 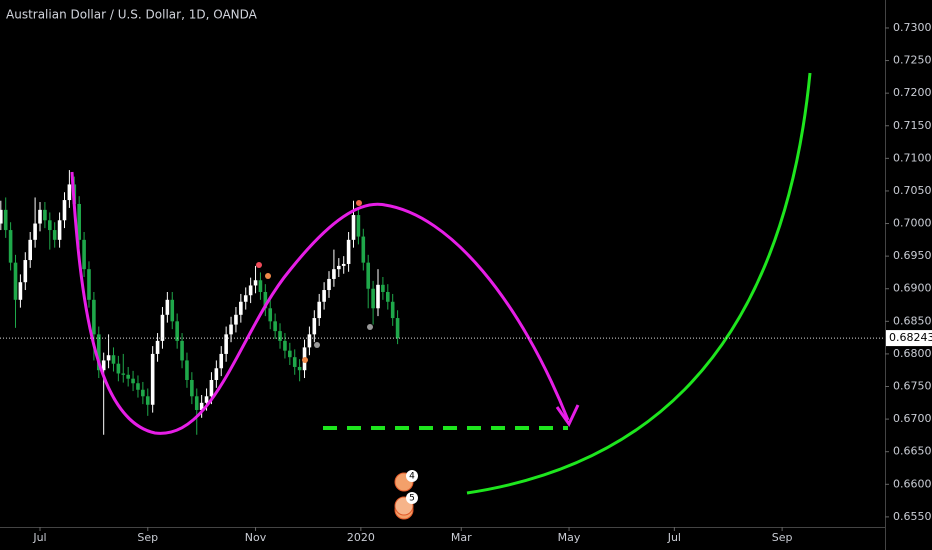 I want to click on badge-count: 5, so click(x=412, y=499).